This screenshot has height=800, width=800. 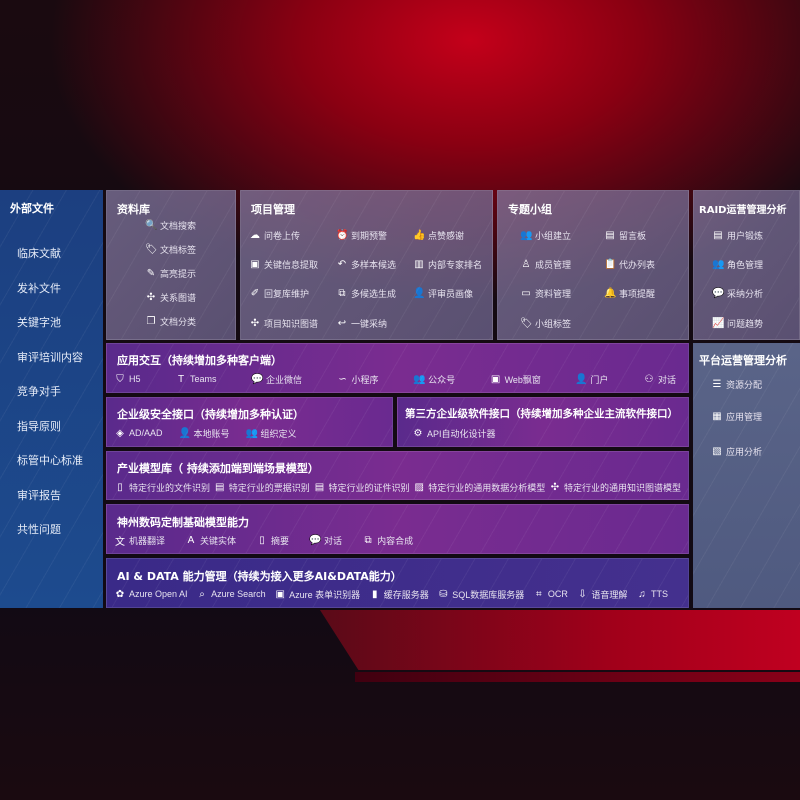 I want to click on base-item-关键实体: A 关键实体, so click(x=210, y=540).